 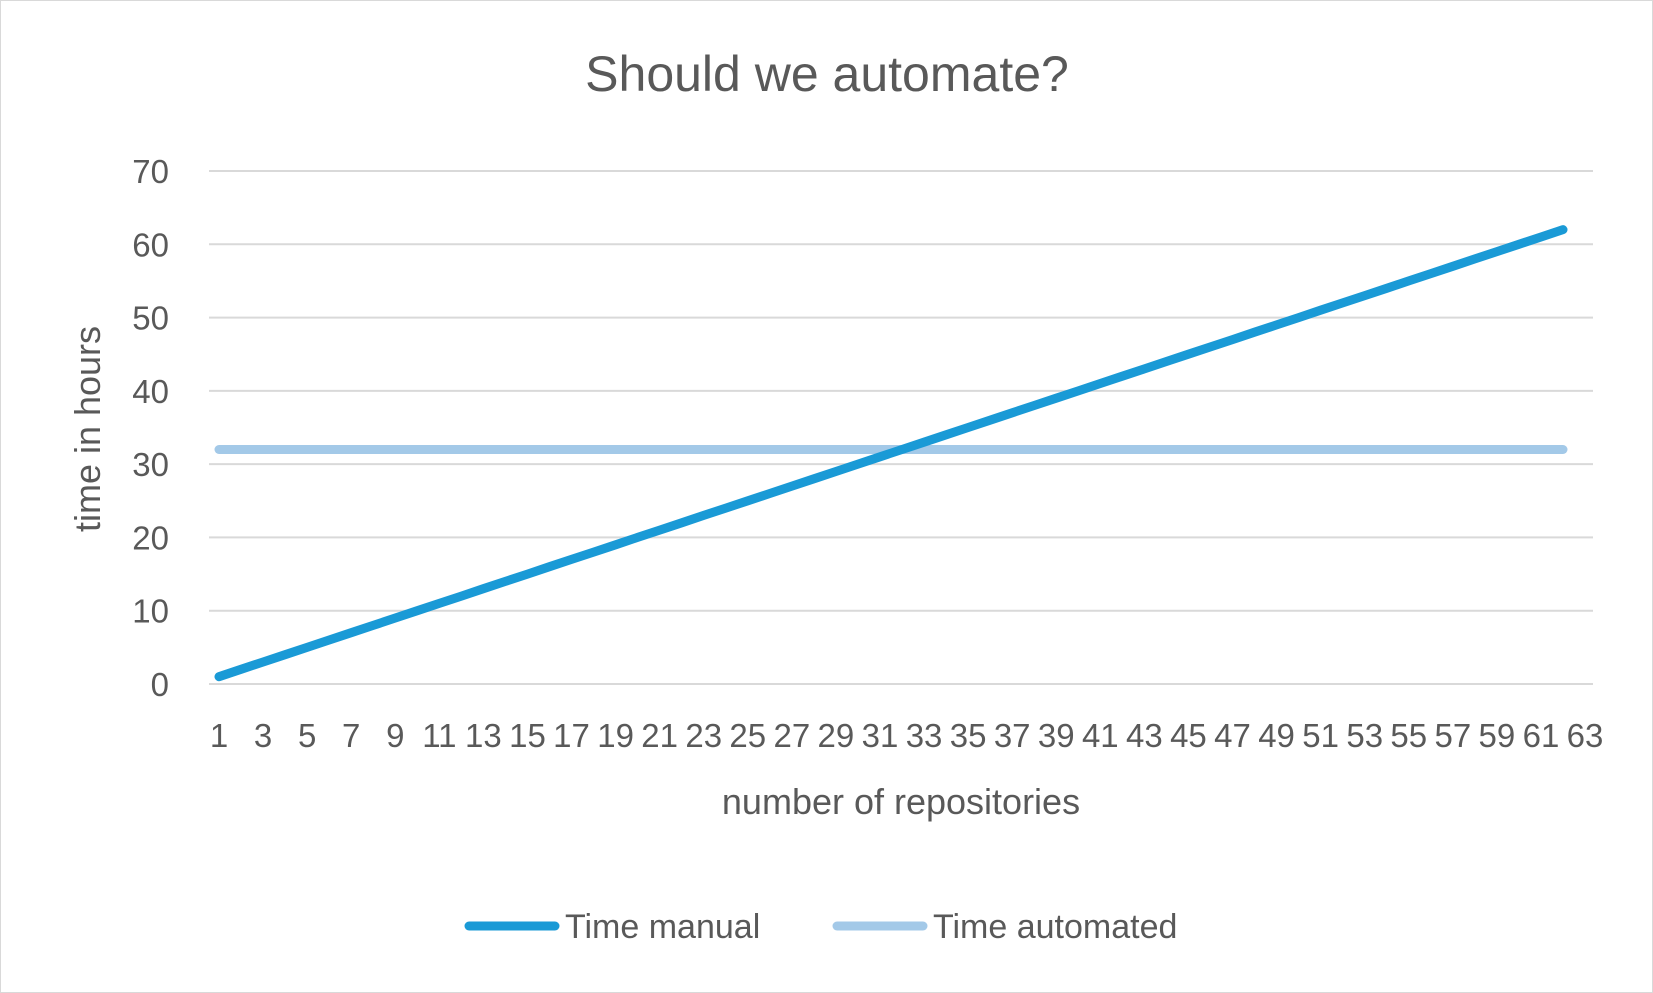 I want to click on x-tick-label: 11, so click(x=439, y=735).